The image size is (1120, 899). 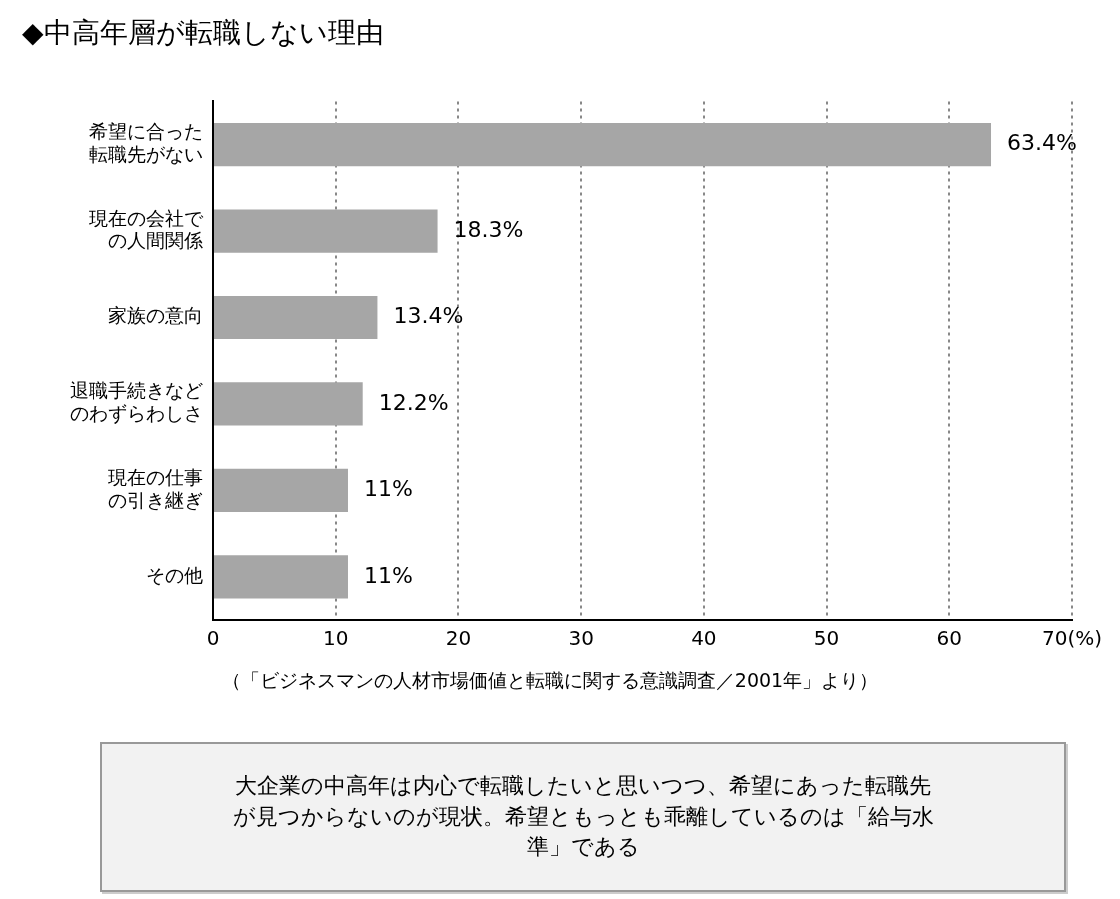 What do you see at coordinates (335, 638) in the screenshot?
I see `x-tick-label: 10` at bounding box center [335, 638].